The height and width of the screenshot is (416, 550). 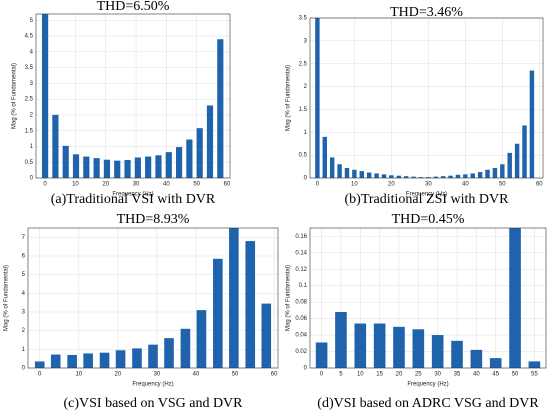 What do you see at coordinates (301, 303) in the screenshot?
I see `y-tick-label: 0.08` at bounding box center [301, 303].